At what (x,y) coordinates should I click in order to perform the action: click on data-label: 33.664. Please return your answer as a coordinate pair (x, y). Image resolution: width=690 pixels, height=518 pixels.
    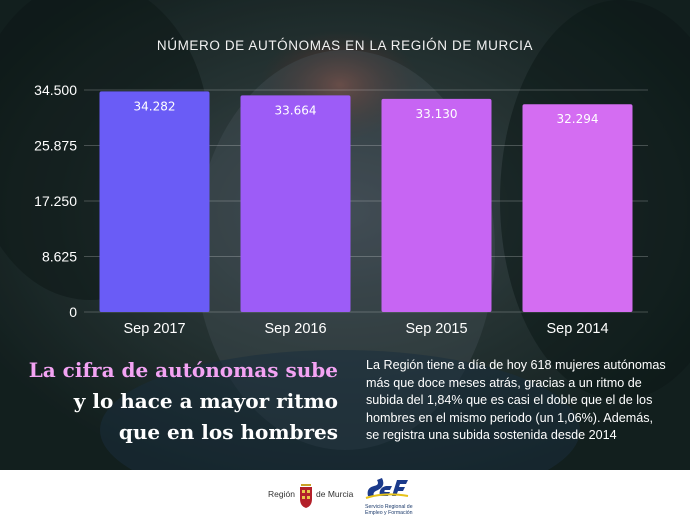
    Looking at the image, I should click on (296, 110).